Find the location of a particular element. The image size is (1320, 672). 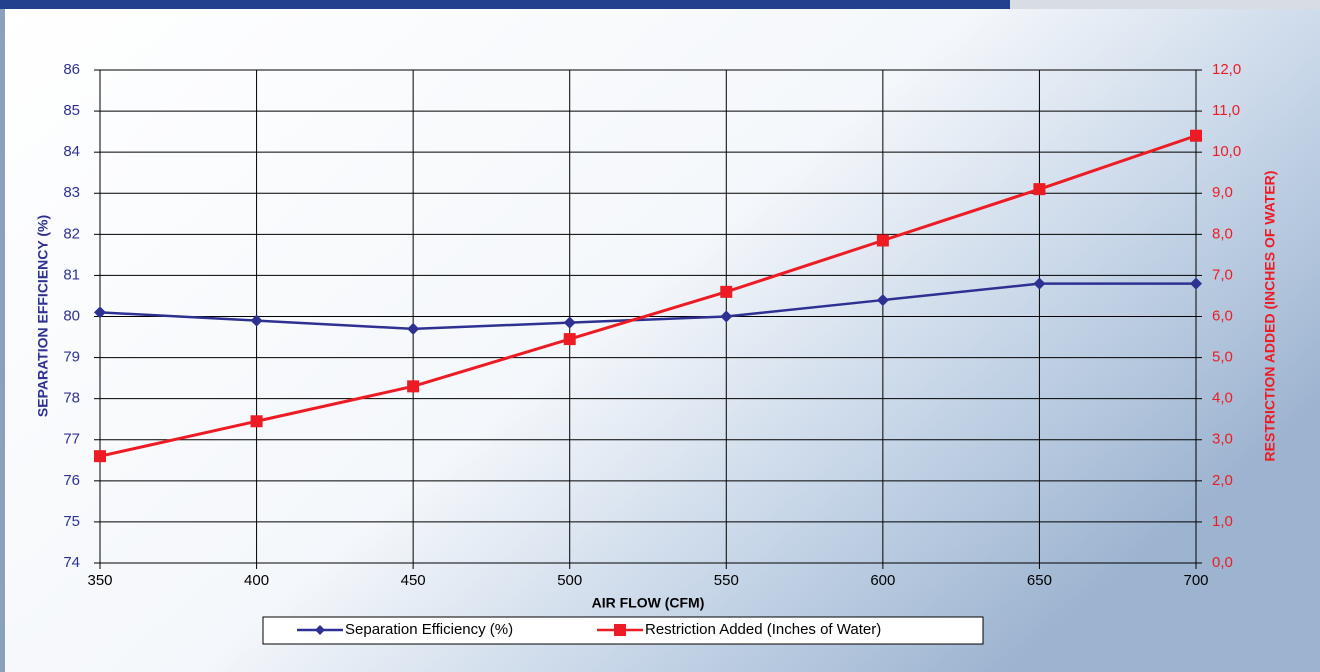

x-tick-label: 500 is located at coordinates (569, 580).